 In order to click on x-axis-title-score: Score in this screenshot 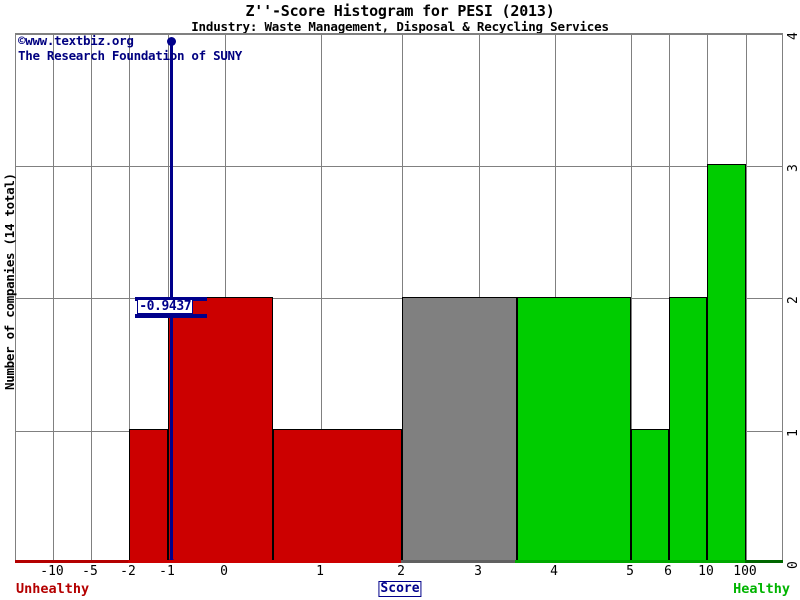, I will do `click(400, 589)`.